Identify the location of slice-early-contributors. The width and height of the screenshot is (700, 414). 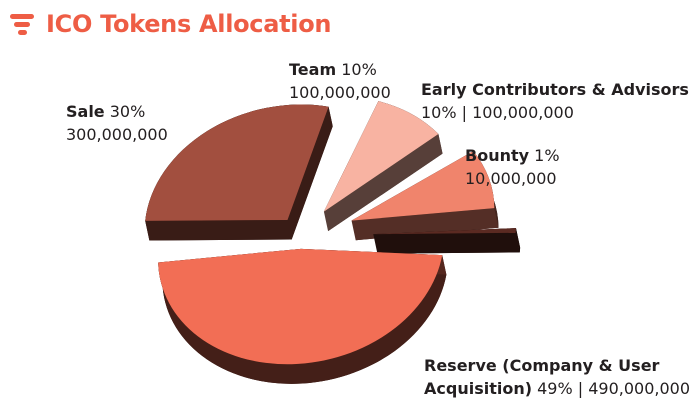
(423, 186).